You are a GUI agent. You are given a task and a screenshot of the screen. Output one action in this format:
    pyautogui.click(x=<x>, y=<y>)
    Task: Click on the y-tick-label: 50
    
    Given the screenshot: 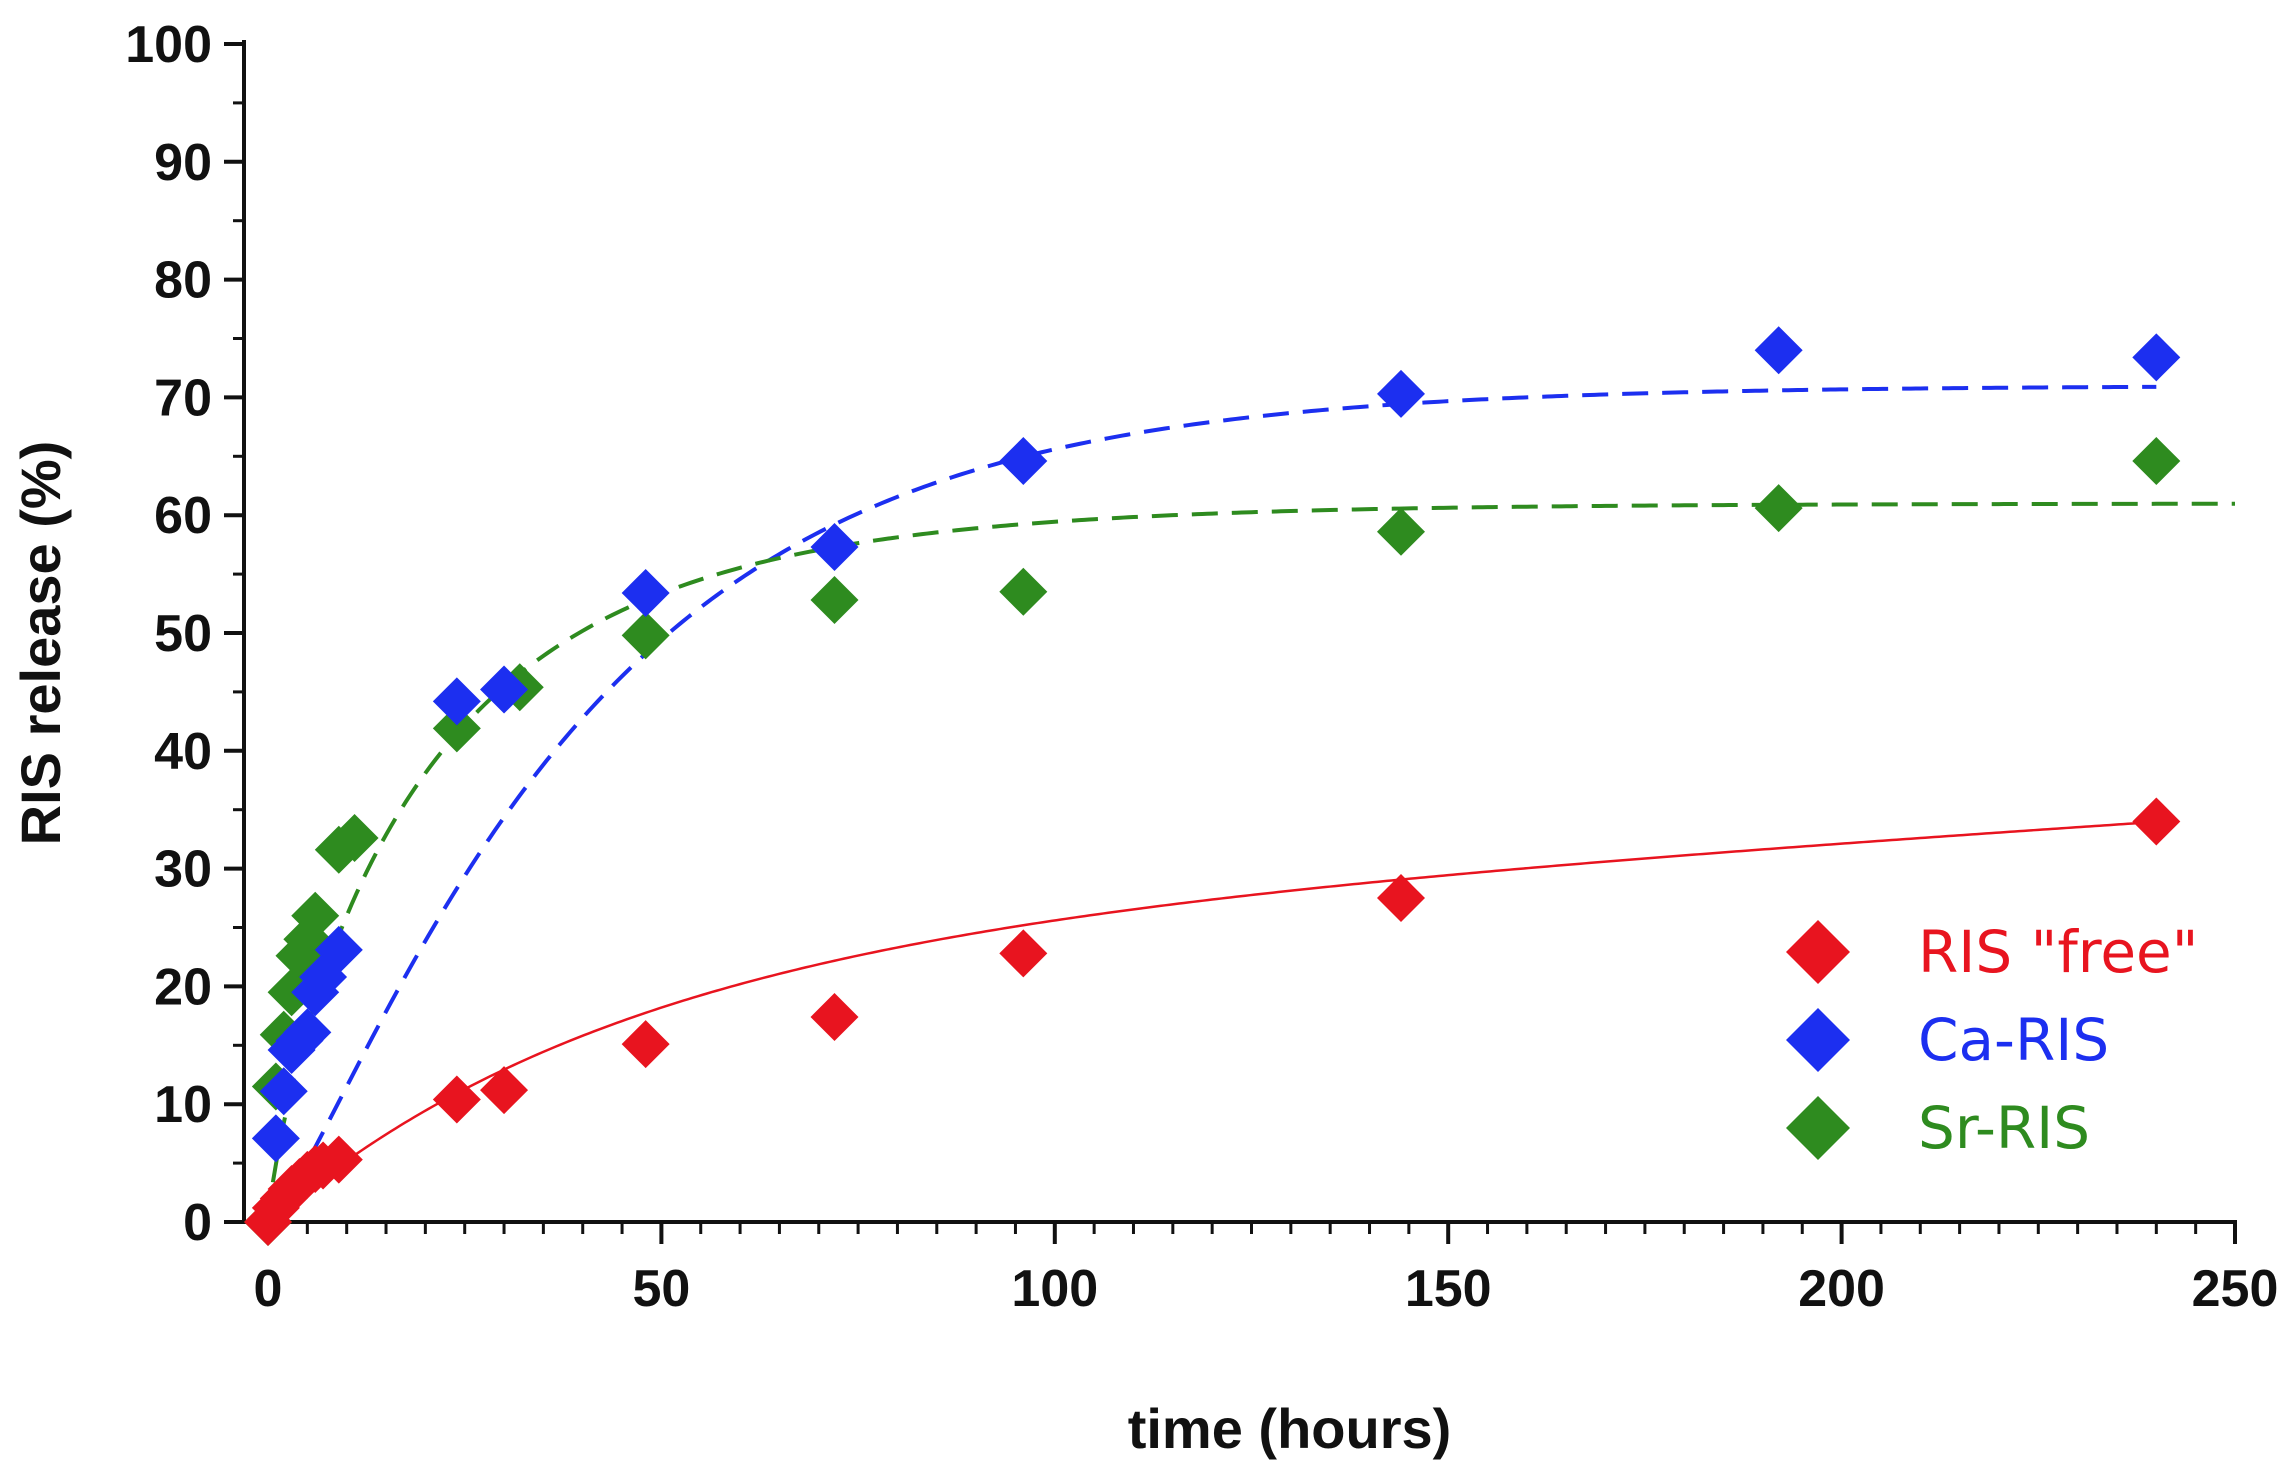 What is the action you would take?
    pyautogui.click(x=183, y=634)
    